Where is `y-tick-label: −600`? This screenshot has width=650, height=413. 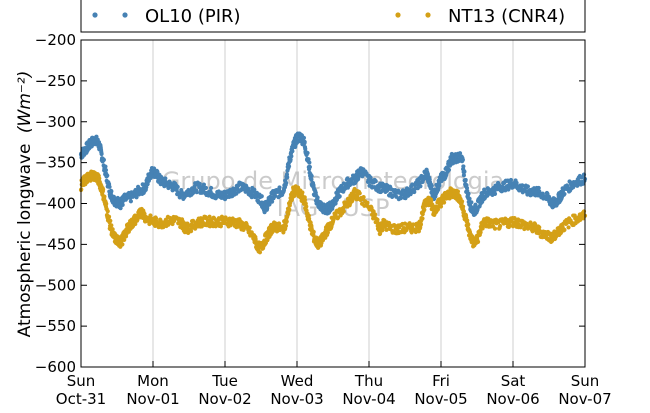
y-tick-label: −600 is located at coordinates (55, 367).